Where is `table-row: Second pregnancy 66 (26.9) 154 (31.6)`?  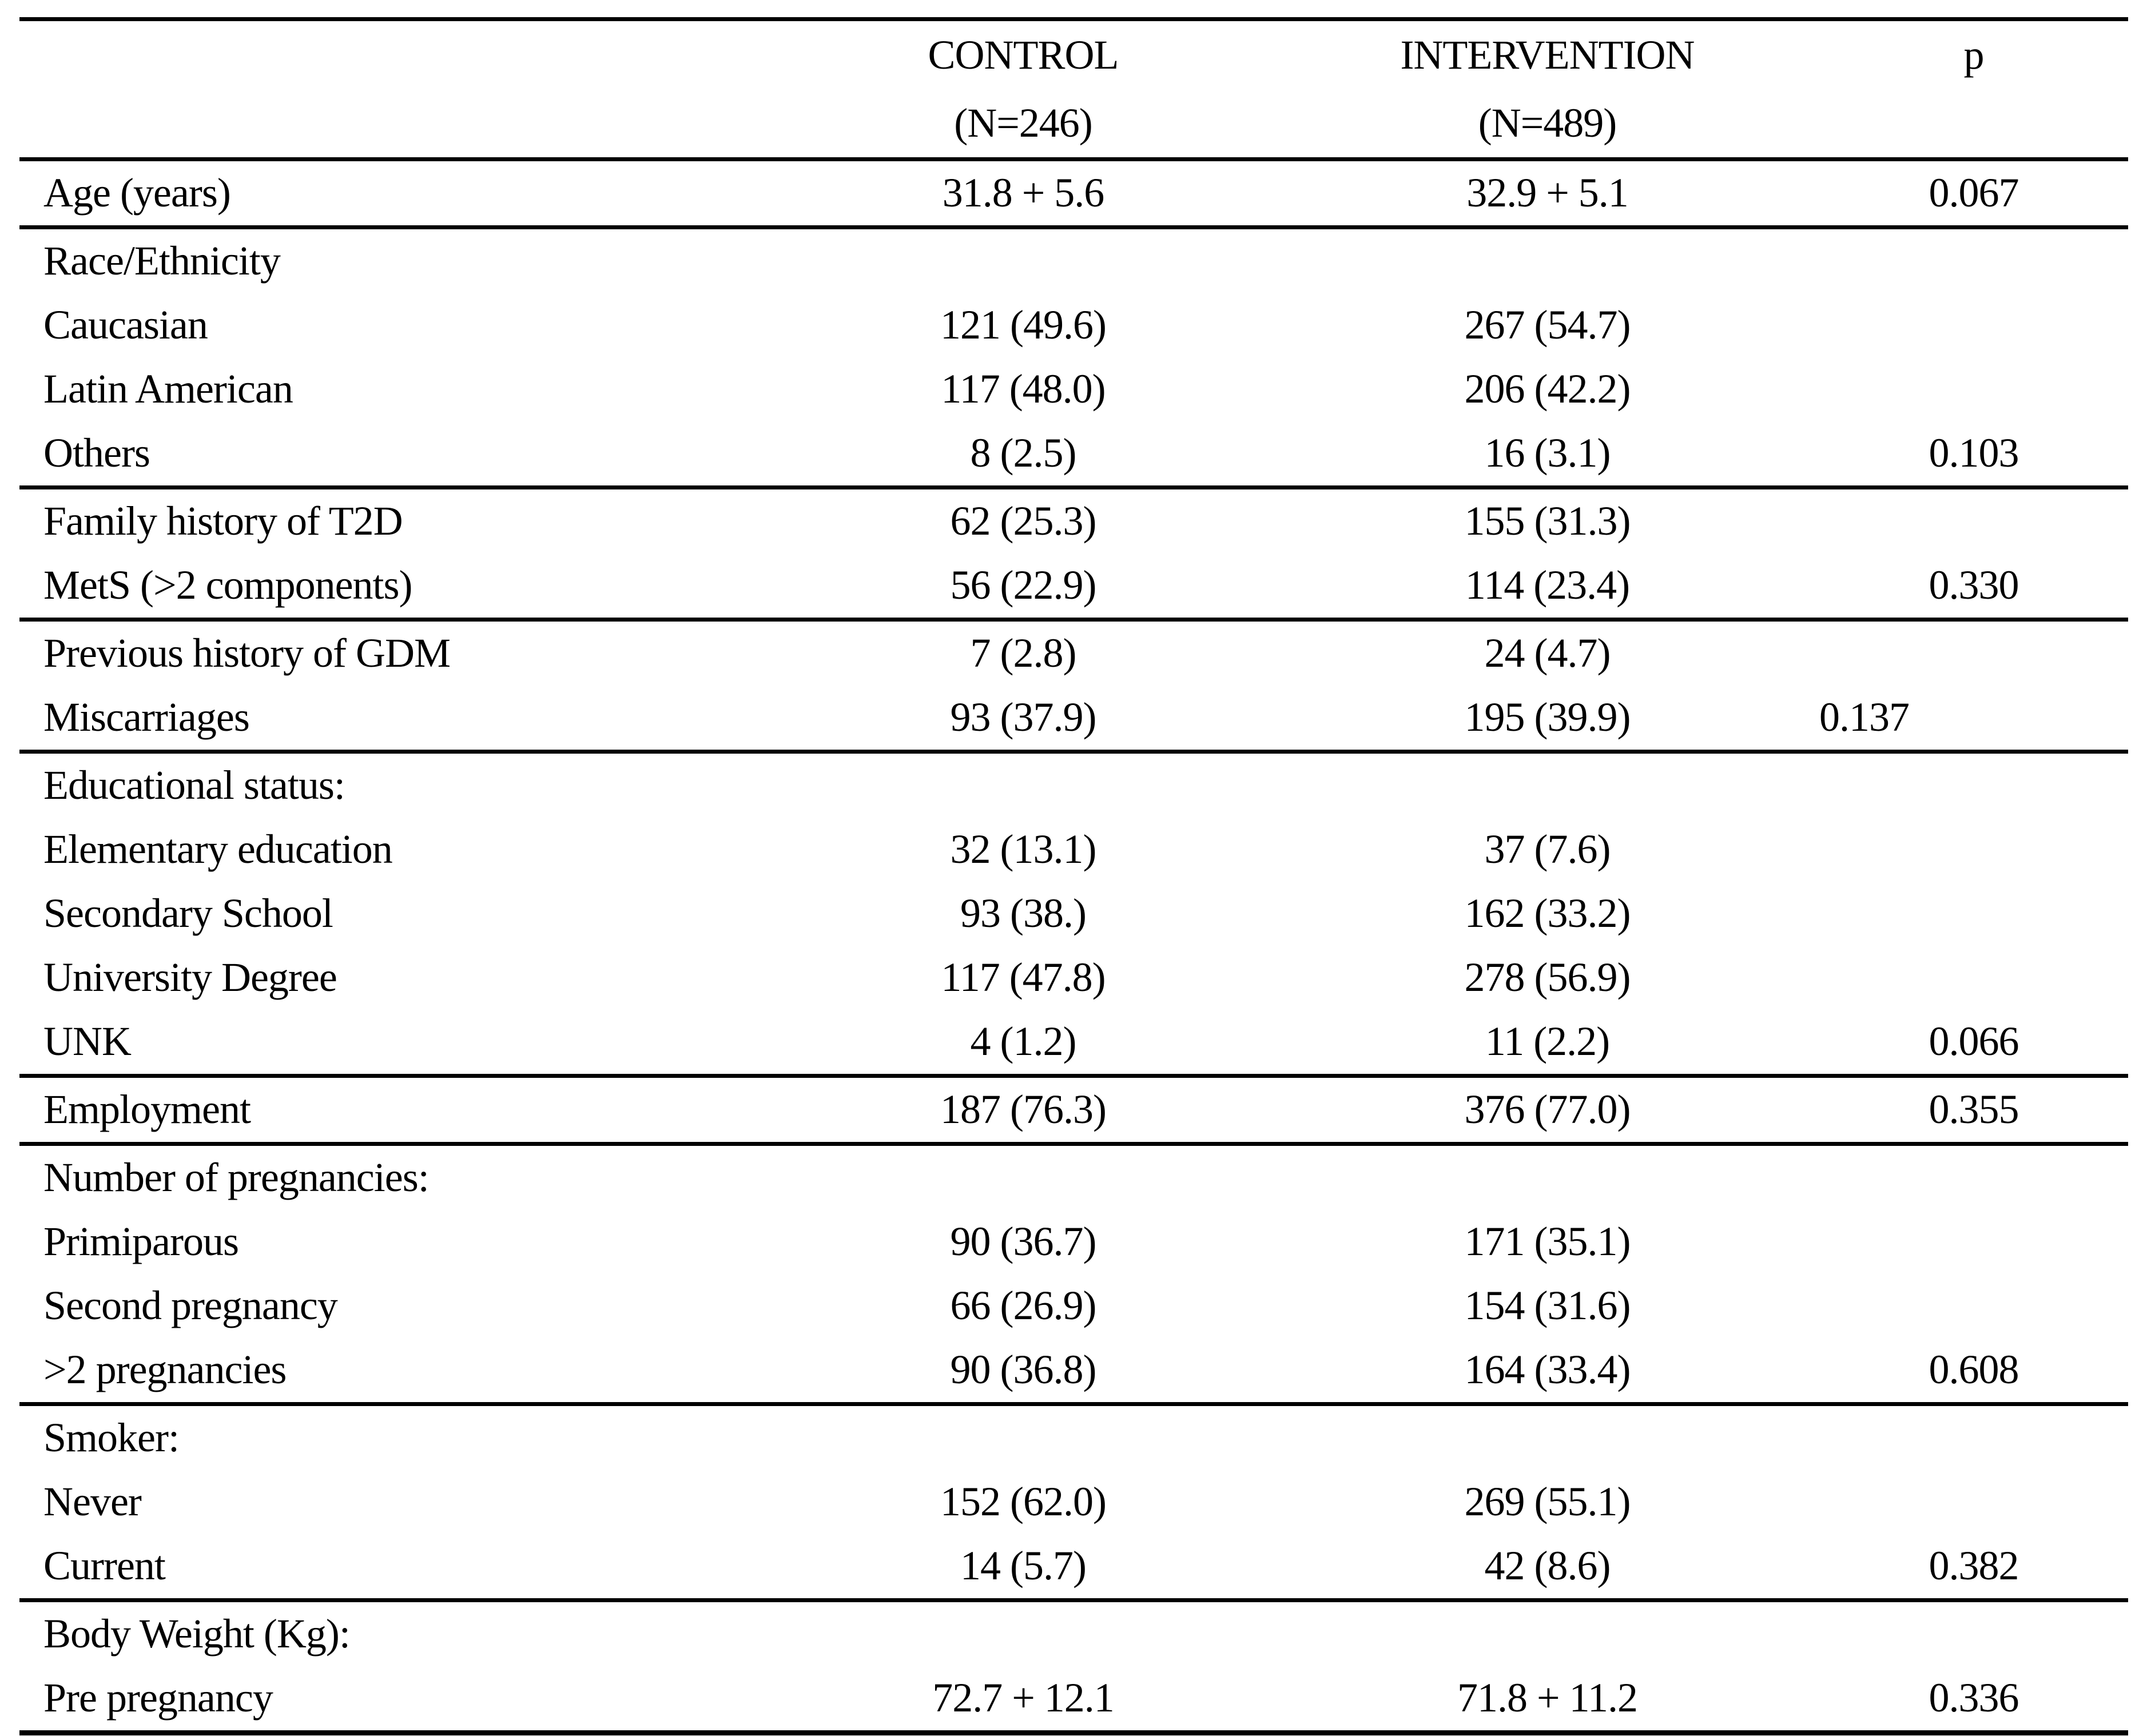 table-row: Second pregnancy 66 (26.9) 154 (31.6) is located at coordinates (1073, 1306).